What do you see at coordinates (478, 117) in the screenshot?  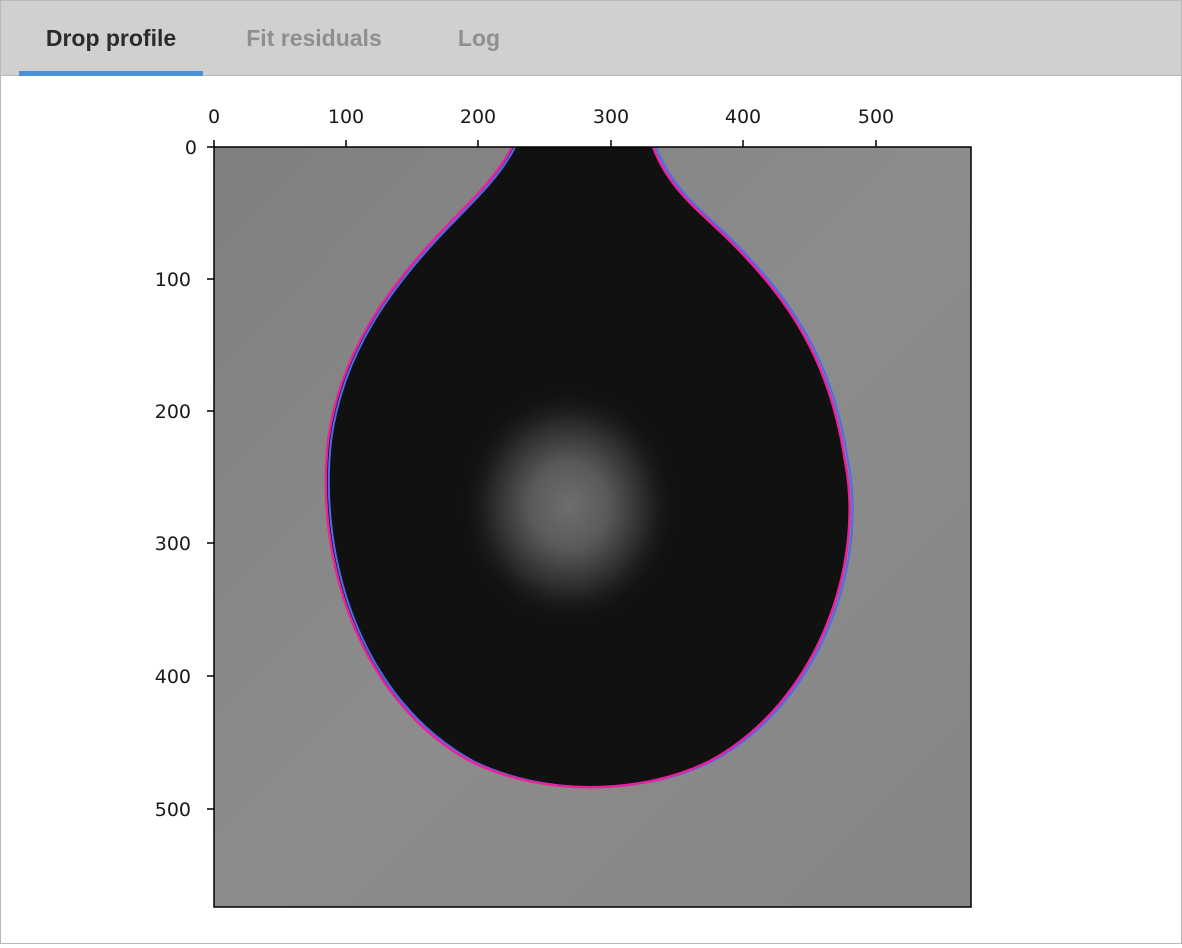 I see `x-tick-label: 200` at bounding box center [478, 117].